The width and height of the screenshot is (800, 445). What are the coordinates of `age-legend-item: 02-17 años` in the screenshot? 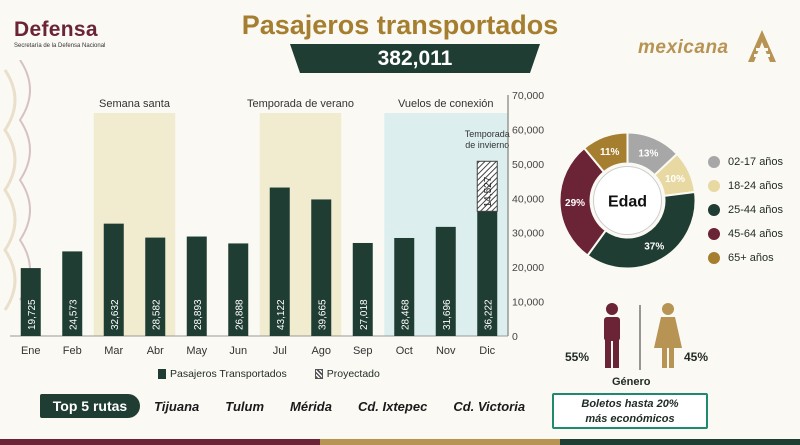 It's located at (745, 162).